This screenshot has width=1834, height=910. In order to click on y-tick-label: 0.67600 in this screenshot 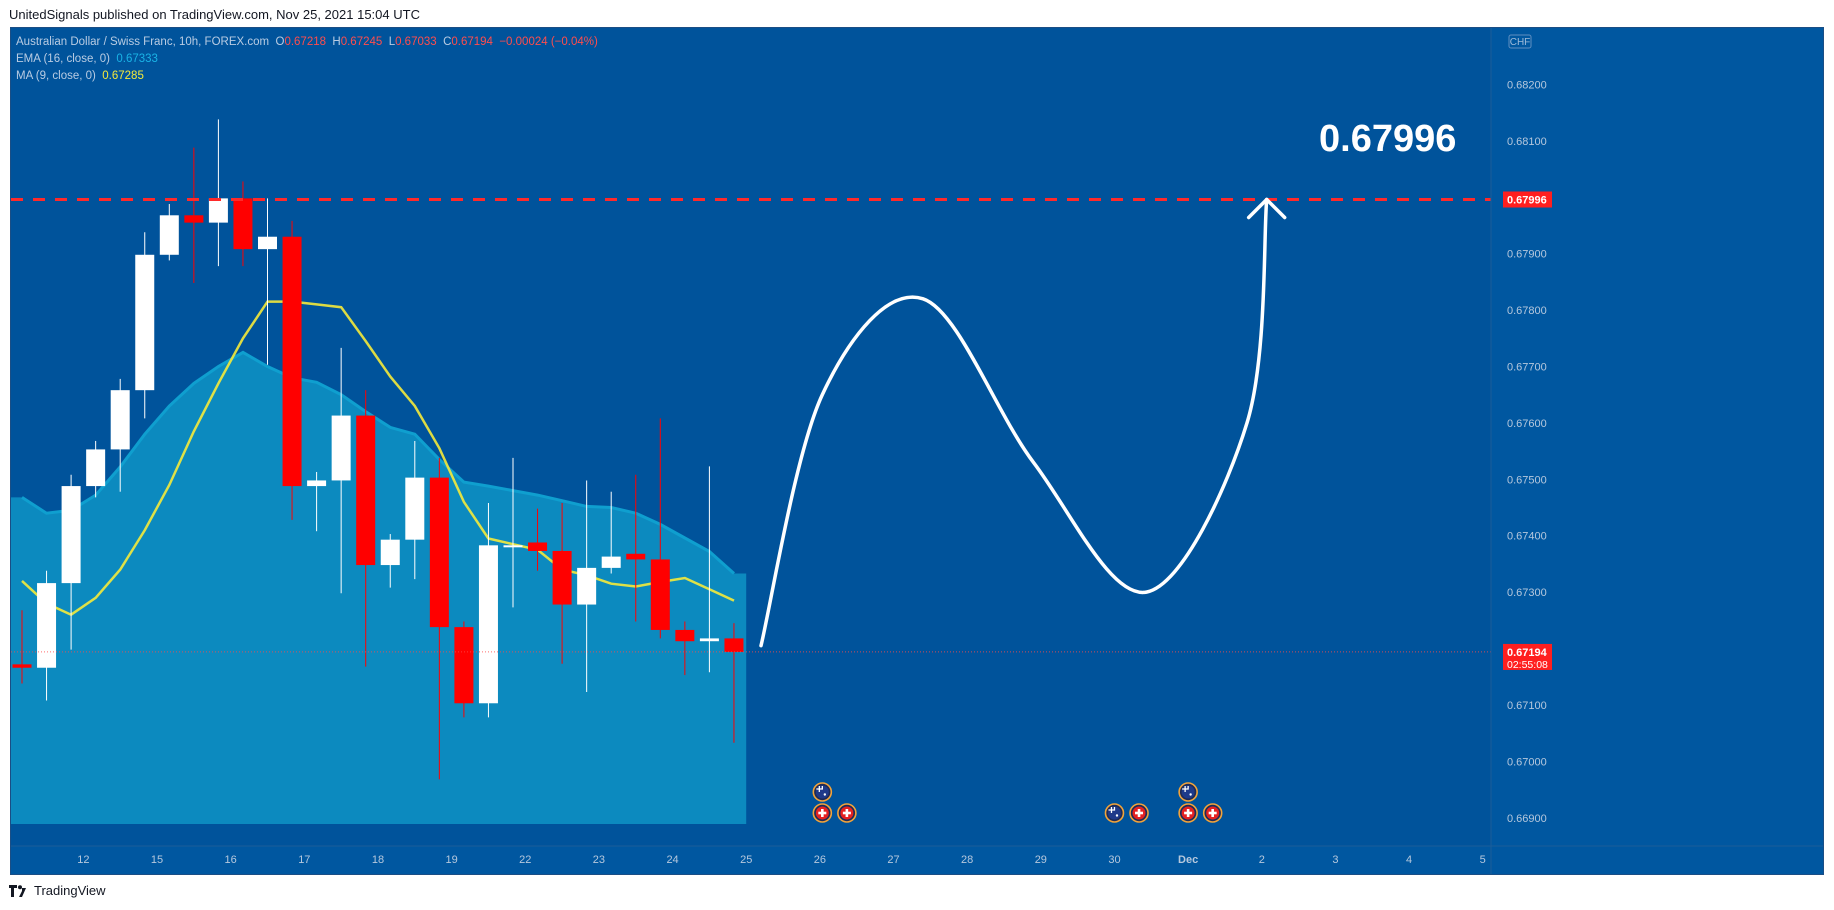, I will do `click(1527, 424)`.